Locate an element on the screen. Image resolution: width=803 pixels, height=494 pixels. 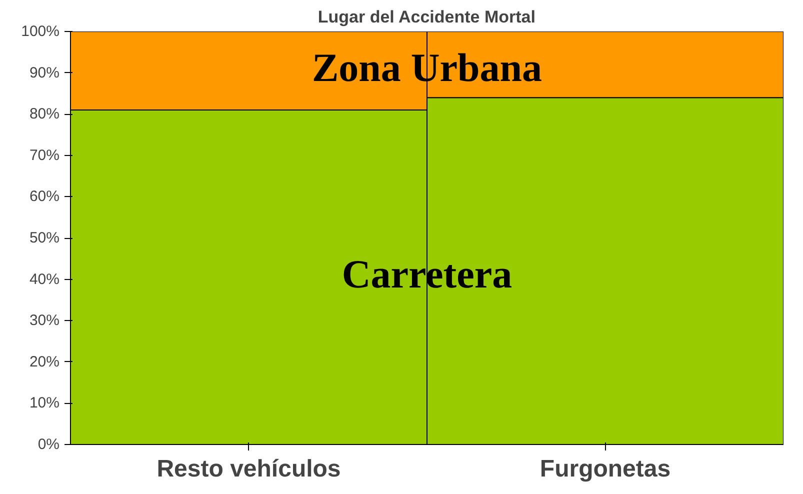
y-tick-label: 70% is located at coordinates (44, 155).